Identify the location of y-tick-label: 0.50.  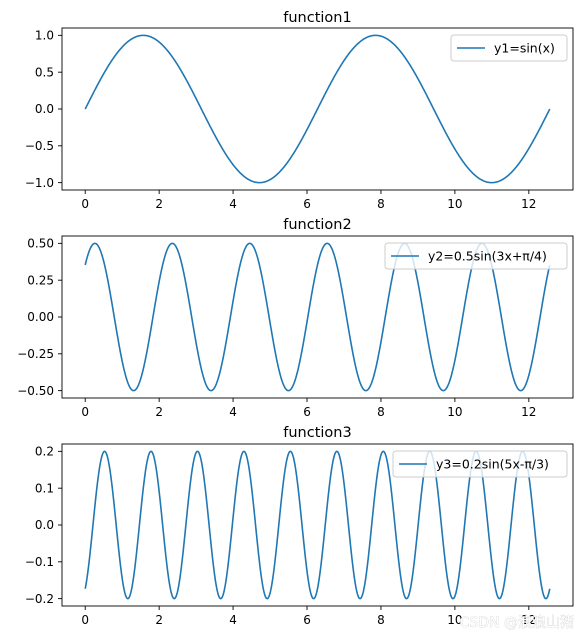
(40, 244).